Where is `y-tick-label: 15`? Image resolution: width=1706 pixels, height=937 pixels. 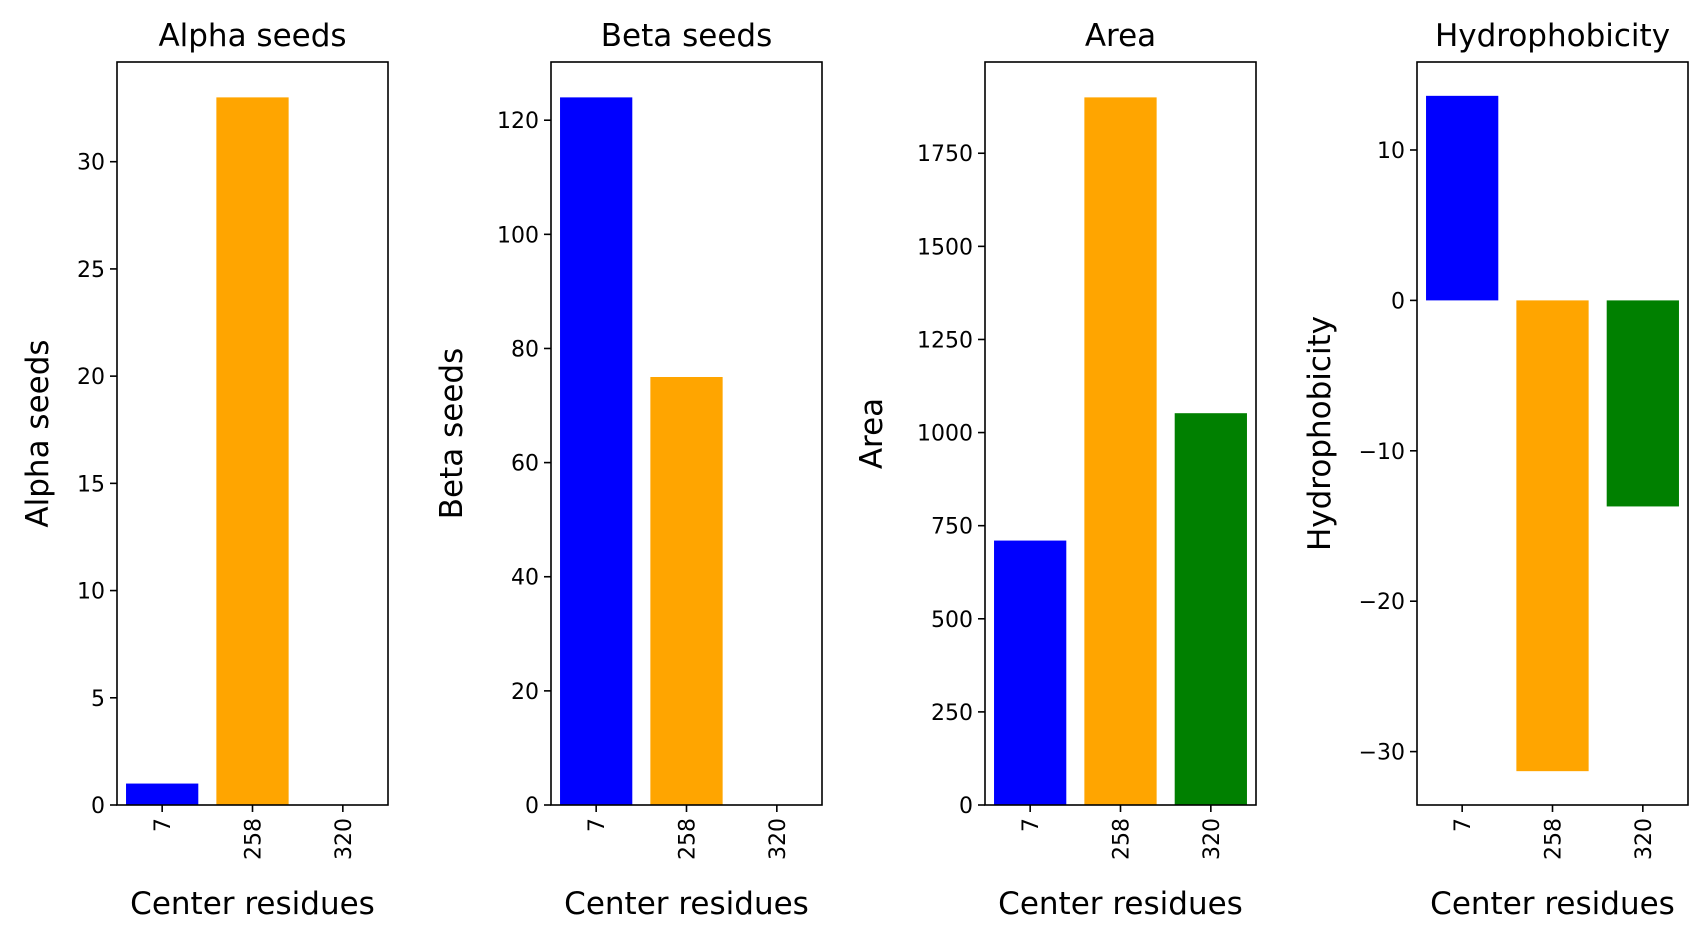 y-tick-label: 15 is located at coordinates (91, 484).